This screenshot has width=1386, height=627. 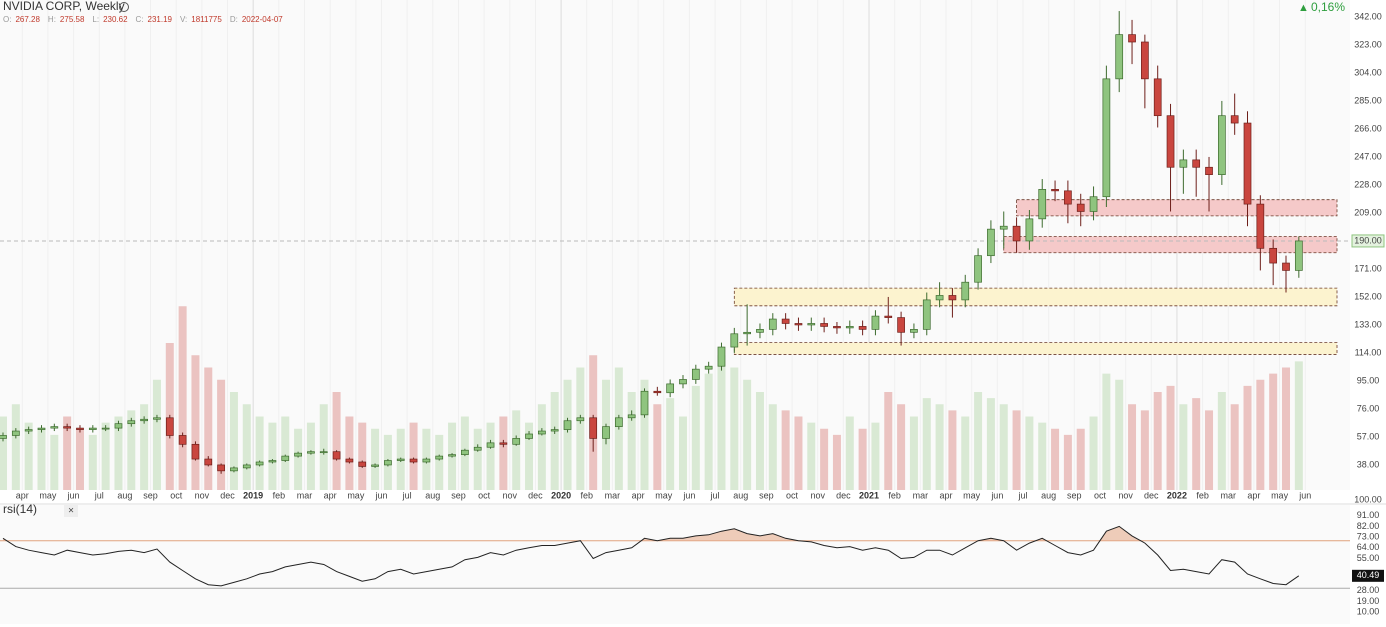 I want to click on rsi-tick-label: 73.00, so click(x=1368, y=537).